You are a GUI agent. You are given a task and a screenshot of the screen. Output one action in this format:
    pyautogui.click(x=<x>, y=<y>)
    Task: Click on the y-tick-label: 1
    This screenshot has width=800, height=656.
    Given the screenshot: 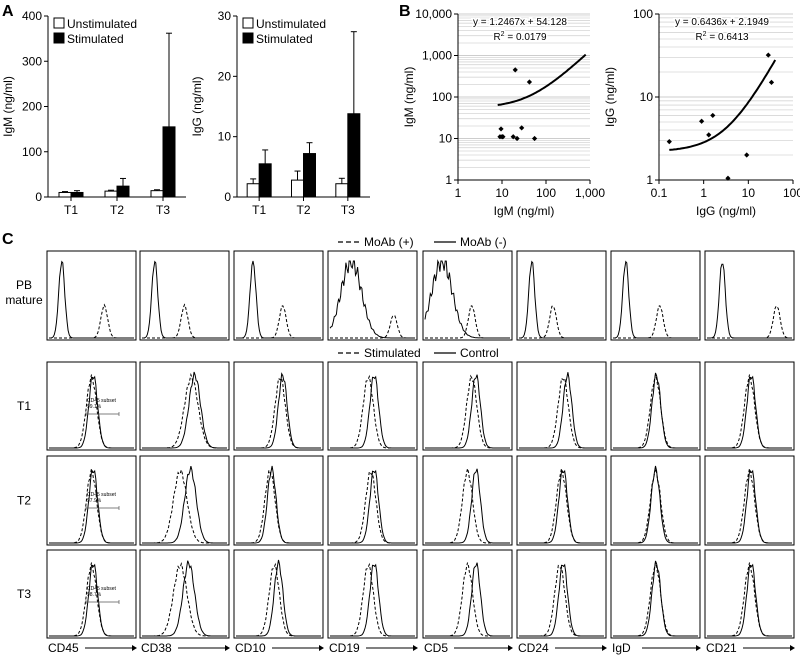 What is the action you would take?
    pyautogui.click(x=649, y=180)
    